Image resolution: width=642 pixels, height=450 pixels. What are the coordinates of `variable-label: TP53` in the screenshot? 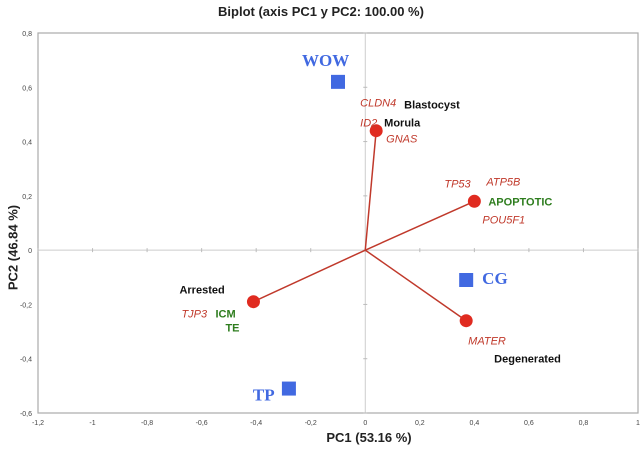 It's located at (457, 184).